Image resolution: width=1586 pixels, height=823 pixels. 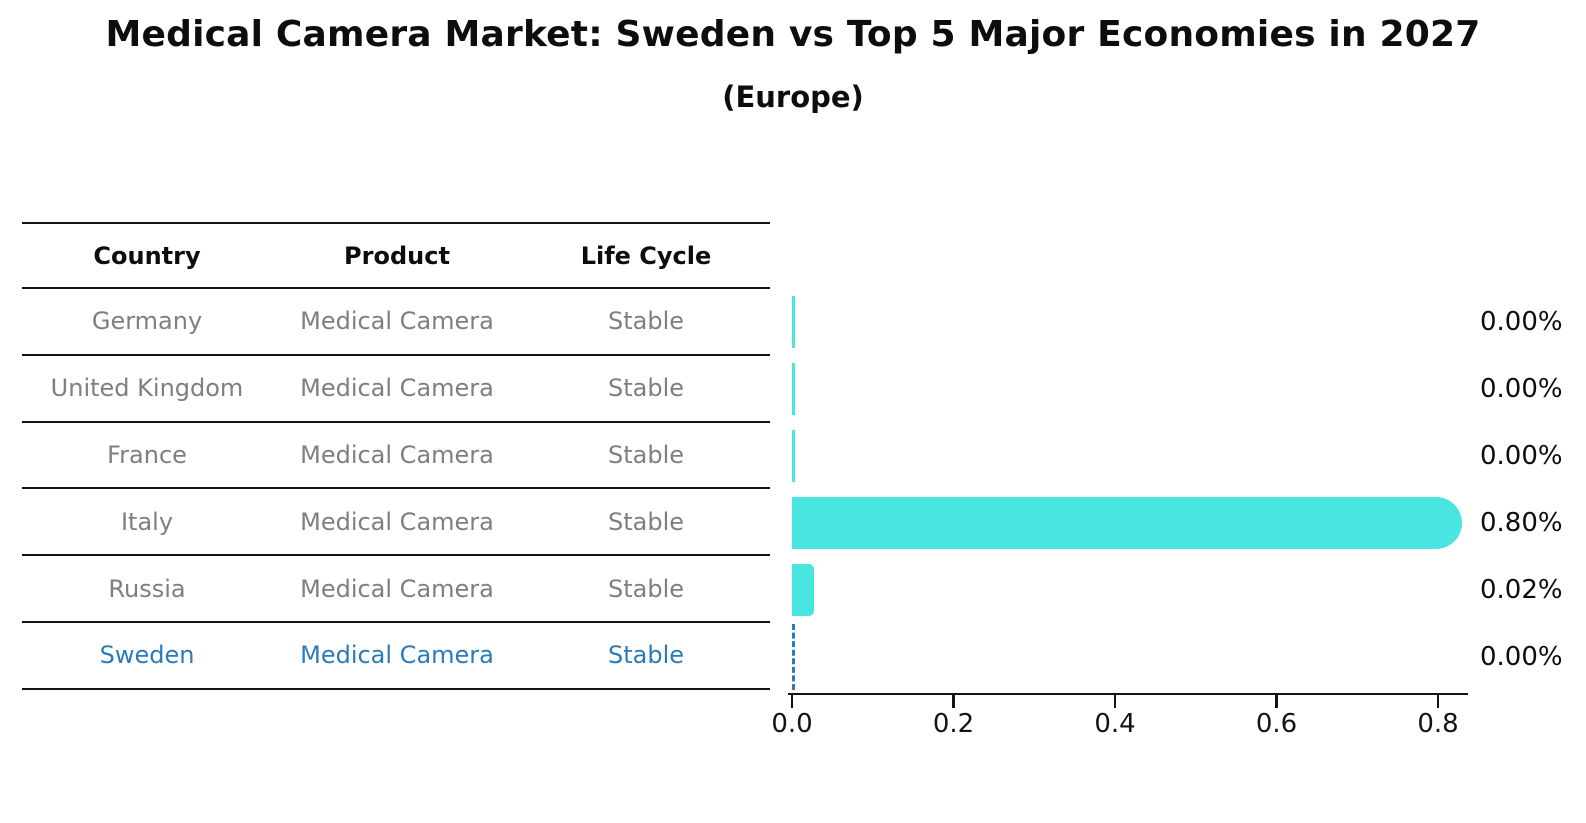 I want to click on cell-country: France, so click(x=147, y=454).